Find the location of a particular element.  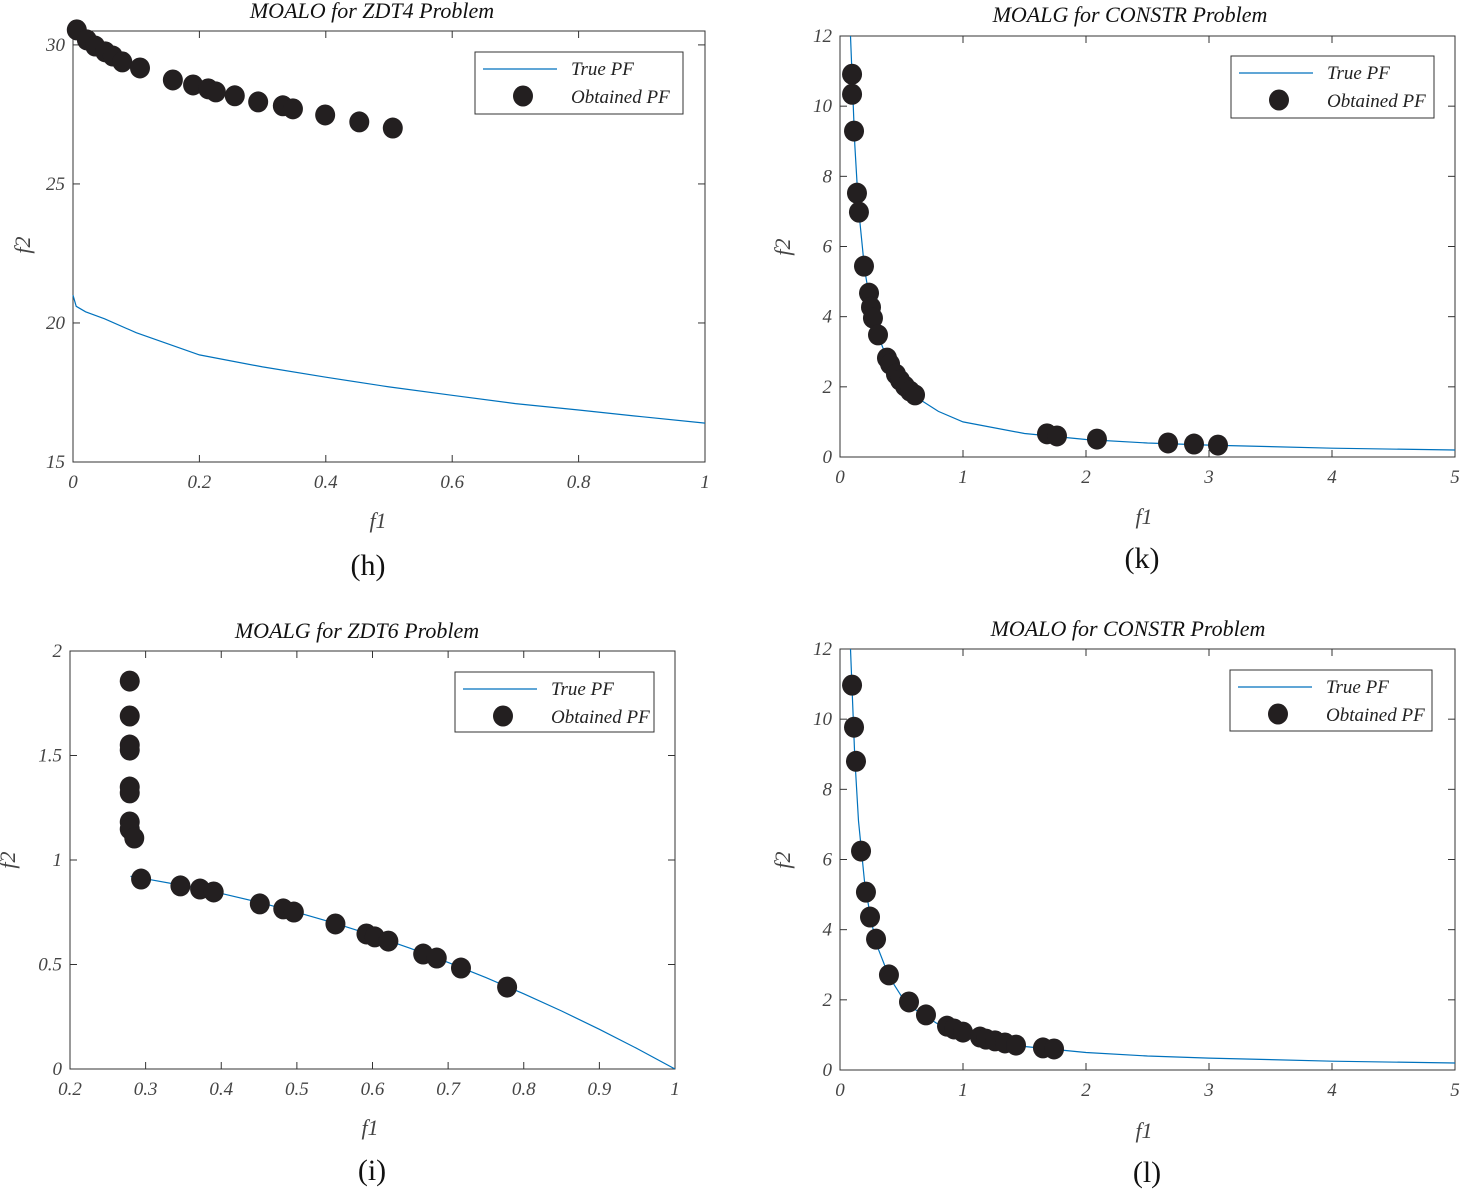

x-tick-label: 0.2 is located at coordinates (70, 1089).